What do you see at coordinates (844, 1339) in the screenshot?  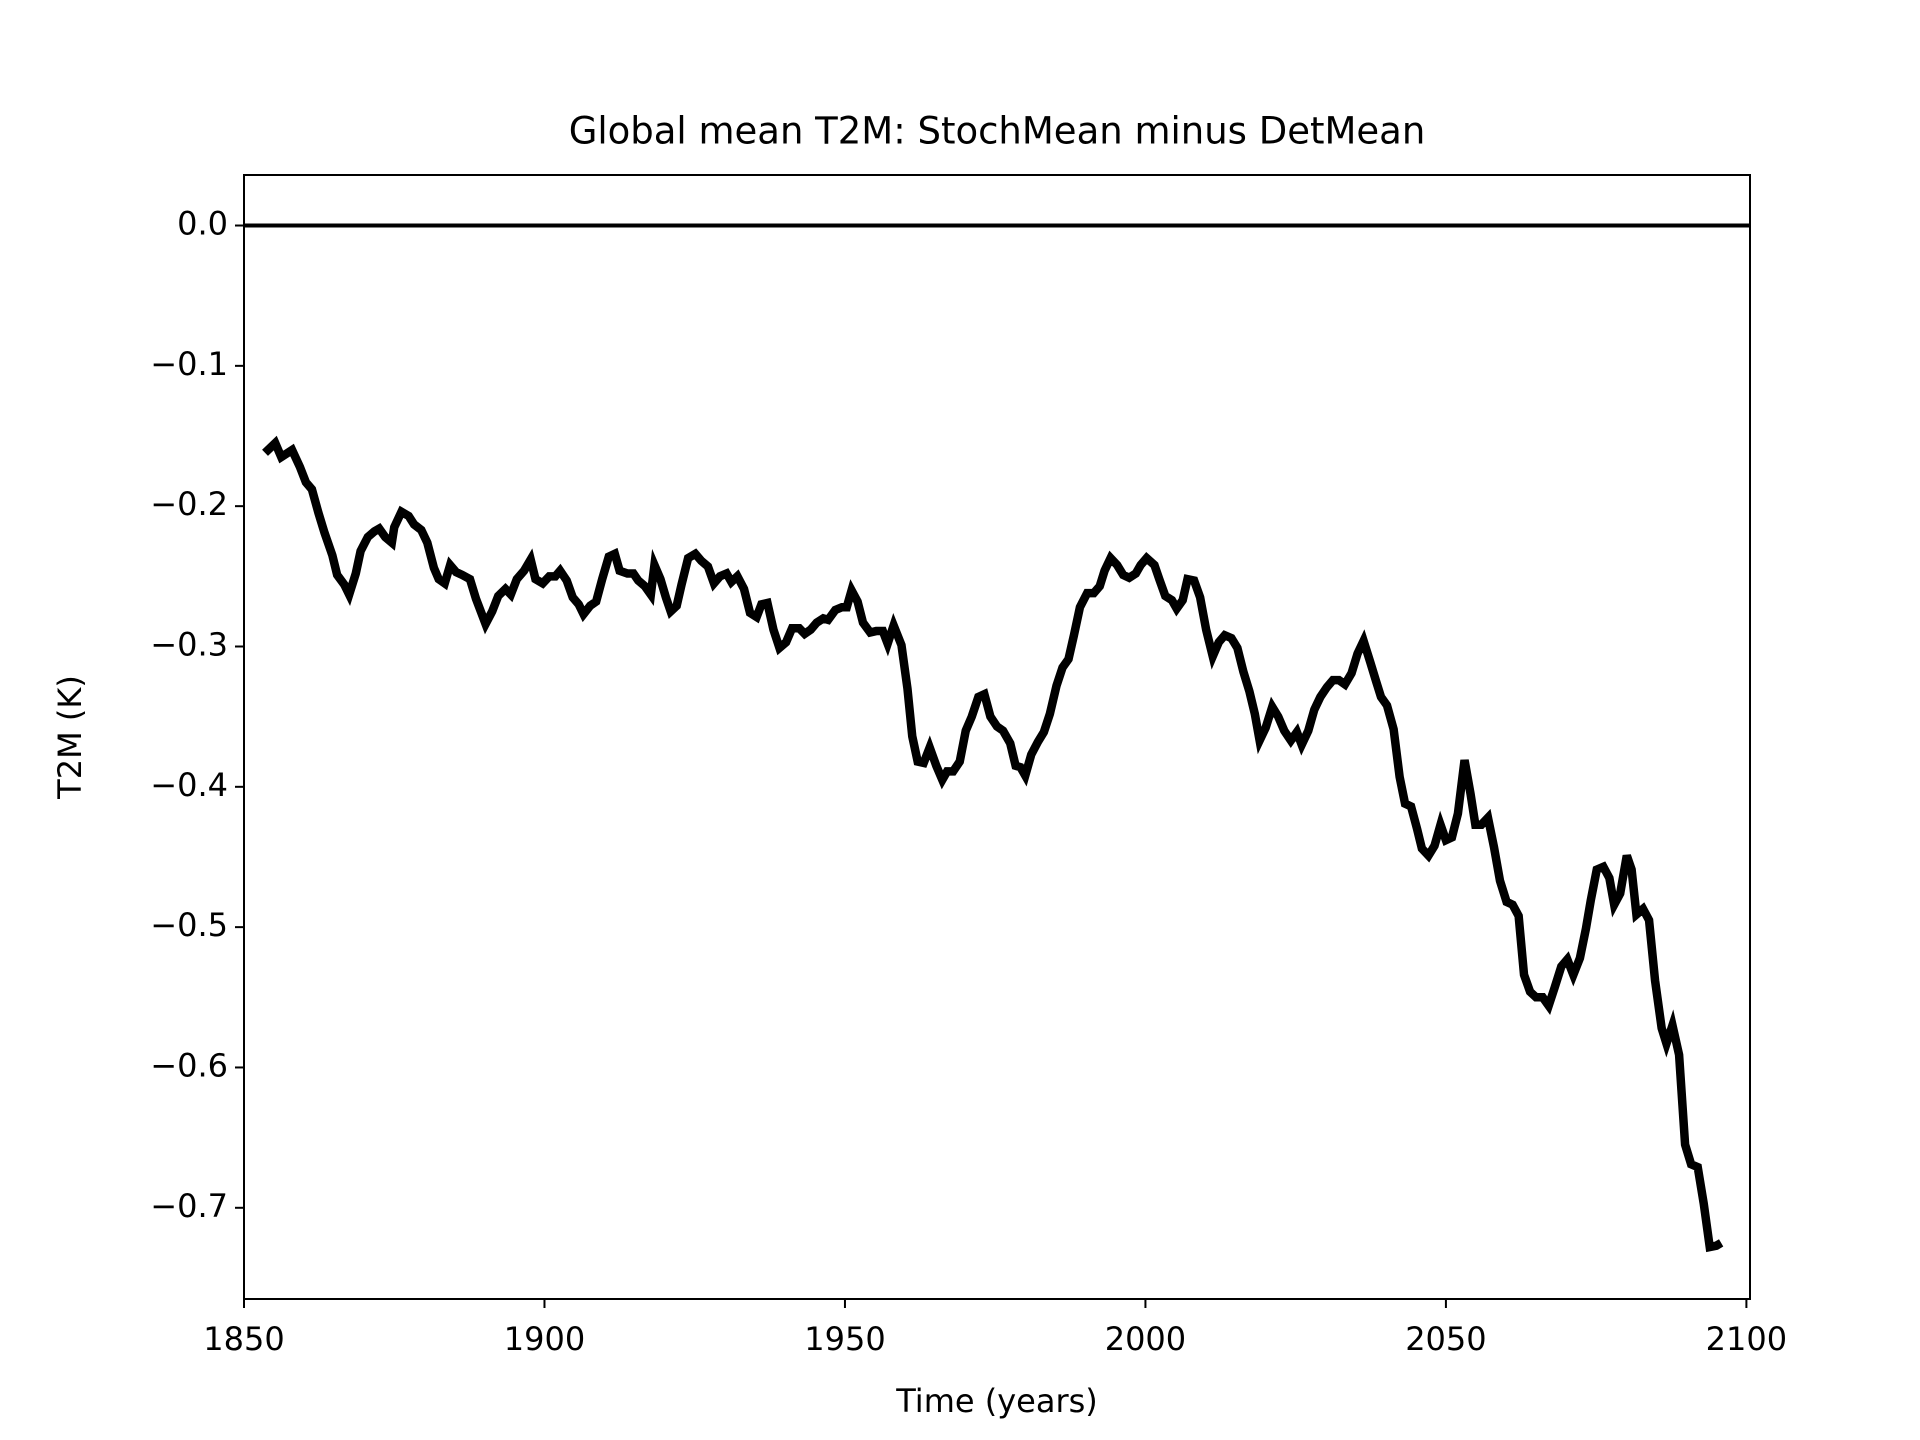 I see `x-tick-label: 1950` at bounding box center [844, 1339].